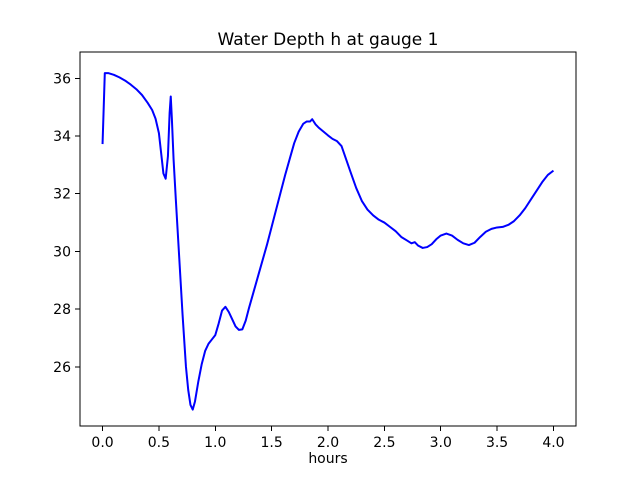 This screenshot has height=480, width=640. I want to click on x-tick-label: 0.5, so click(159, 443).